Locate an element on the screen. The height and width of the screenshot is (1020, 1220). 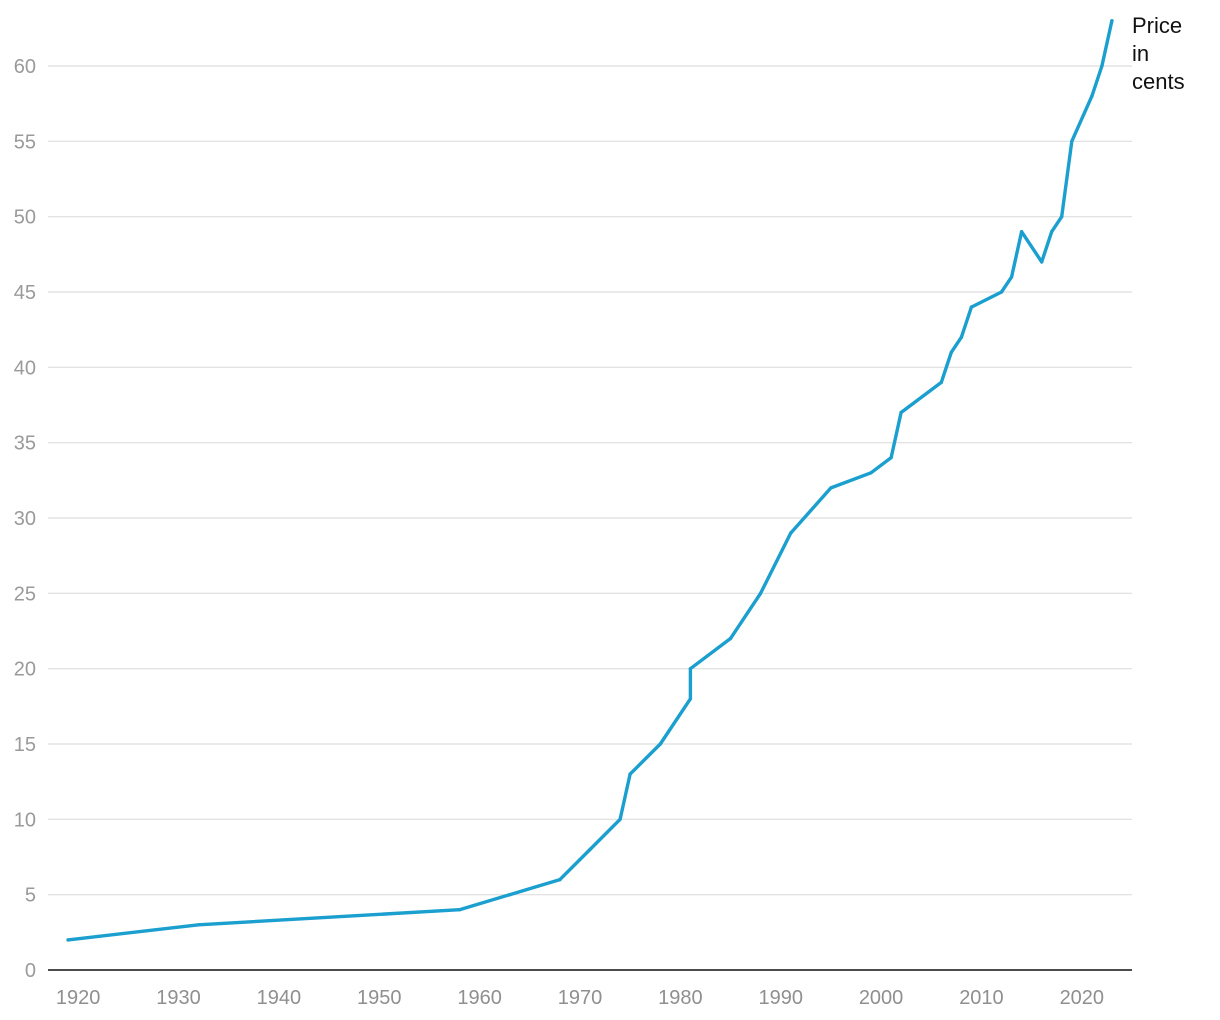
y-tick-label: 30 is located at coordinates (25, 519).